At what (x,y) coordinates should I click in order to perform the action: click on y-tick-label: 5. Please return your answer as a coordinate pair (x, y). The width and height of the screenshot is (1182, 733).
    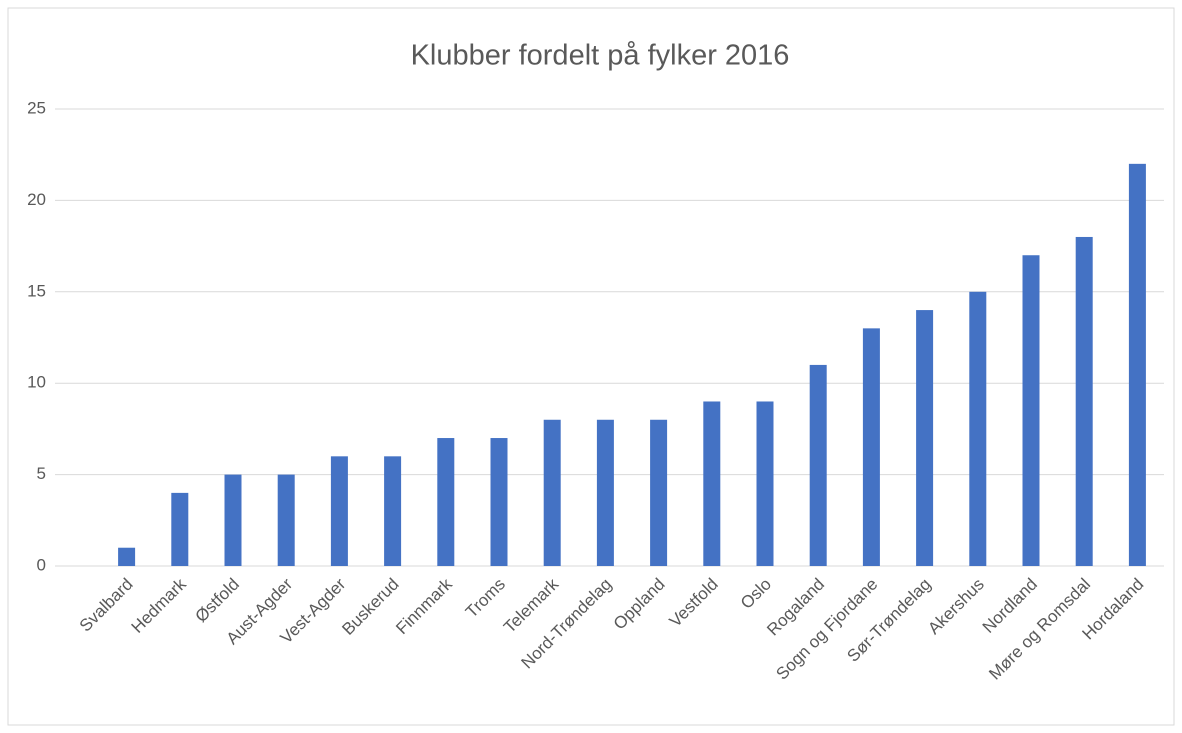
    Looking at the image, I should click on (41, 473).